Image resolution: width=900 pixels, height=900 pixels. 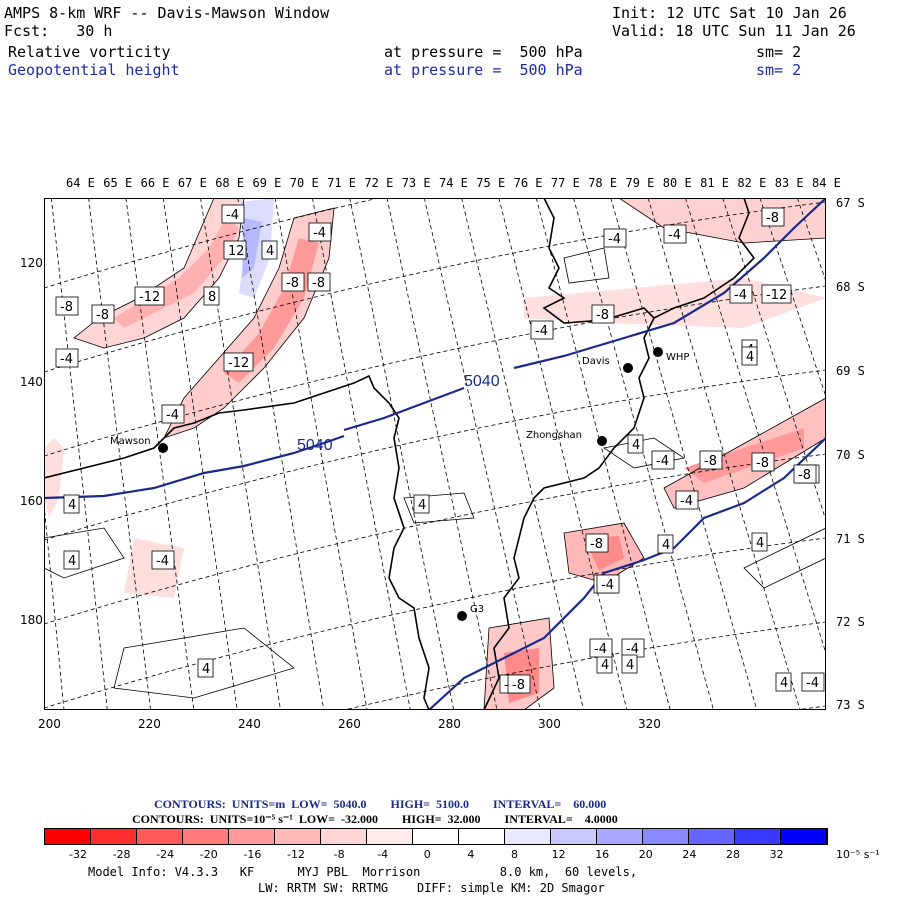 I want to click on grid-y-label: 160, so click(x=31, y=501).